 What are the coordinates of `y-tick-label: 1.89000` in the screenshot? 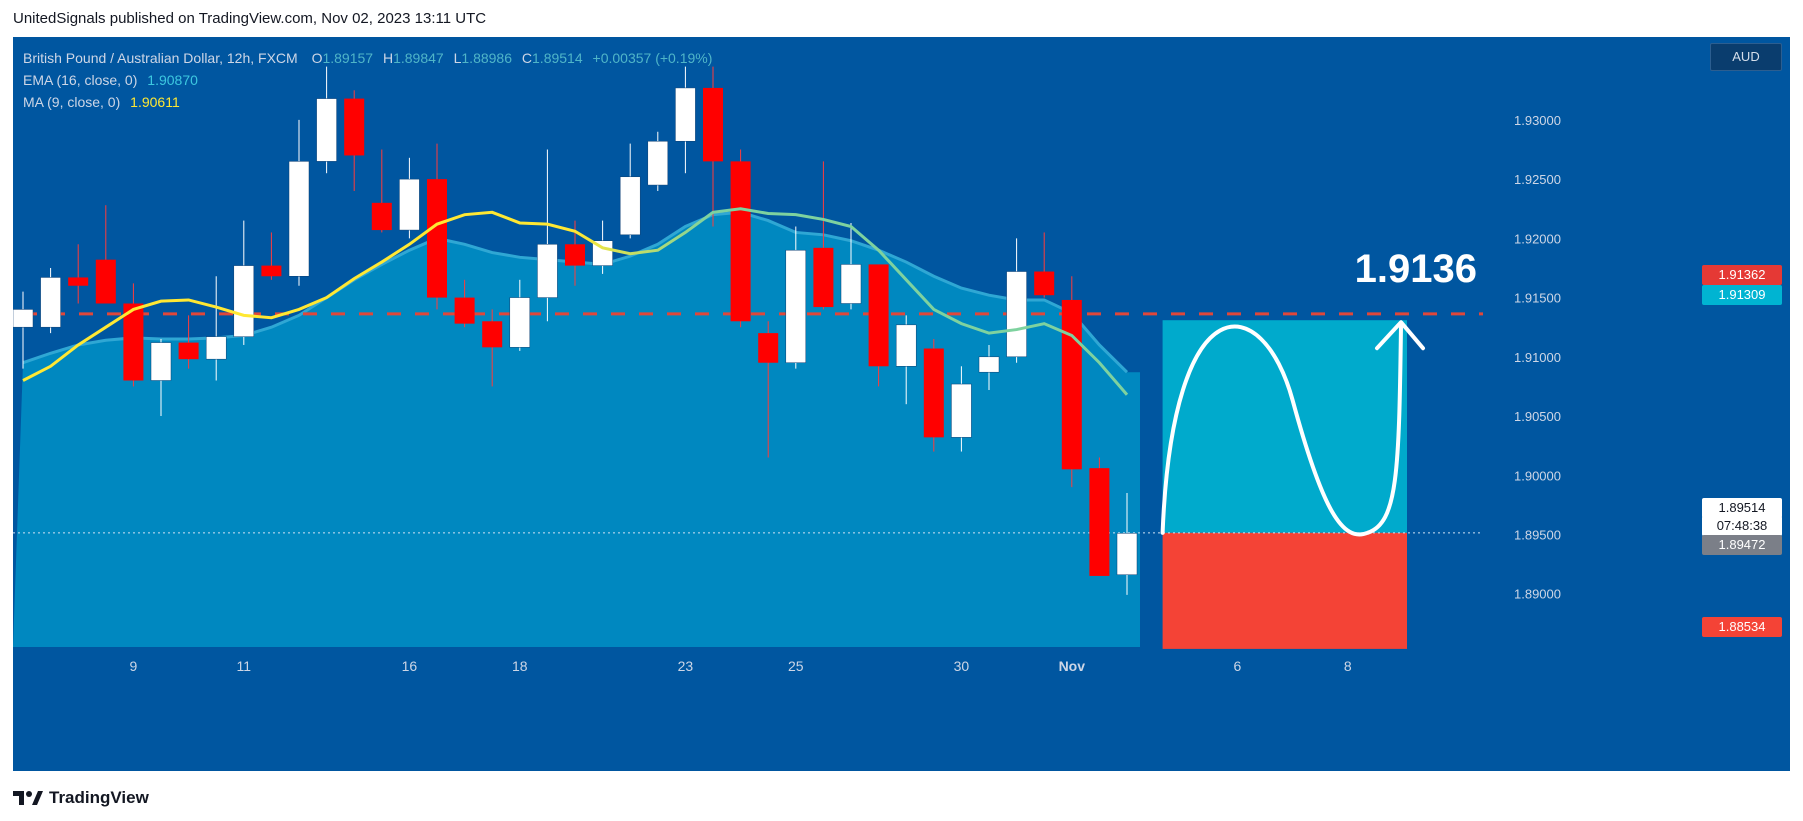 It's located at (1537, 594).